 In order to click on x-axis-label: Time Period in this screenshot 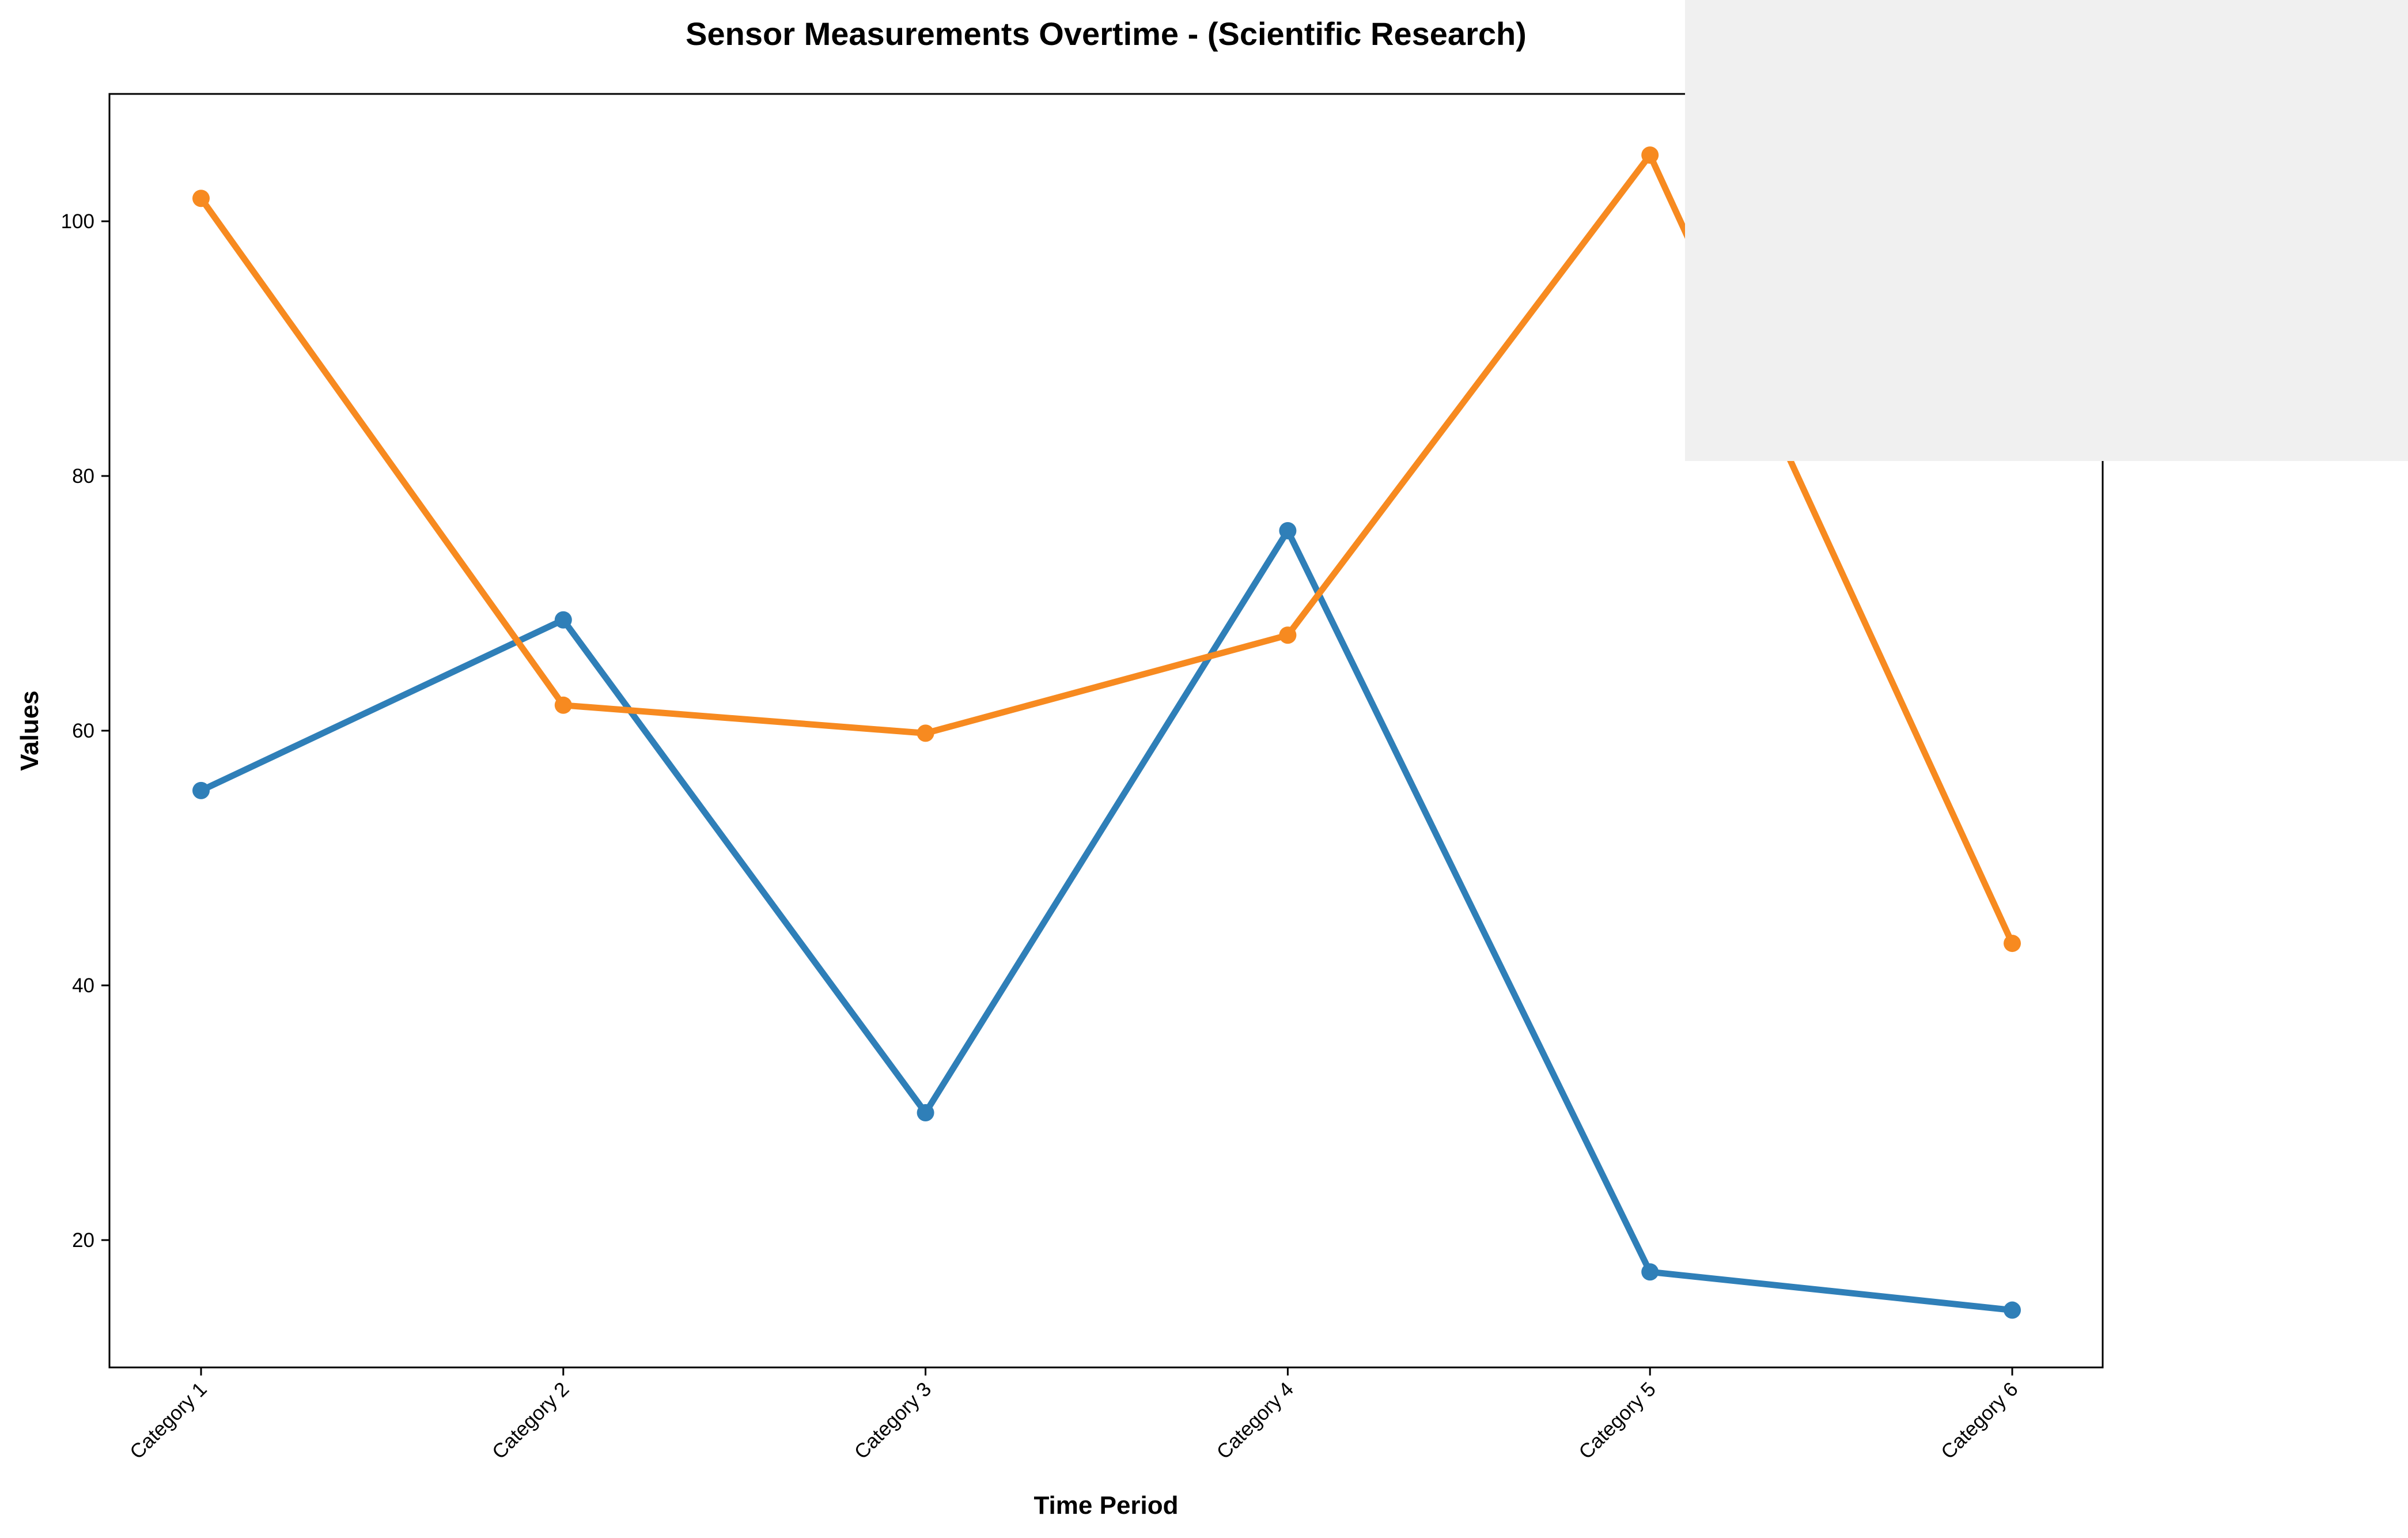, I will do `click(1105, 1506)`.